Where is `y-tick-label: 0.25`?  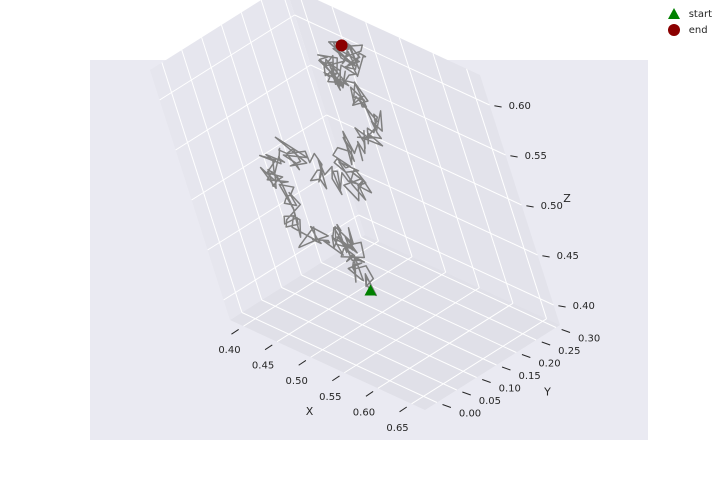
y-tick-label: 0.25 is located at coordinates (569, 351).